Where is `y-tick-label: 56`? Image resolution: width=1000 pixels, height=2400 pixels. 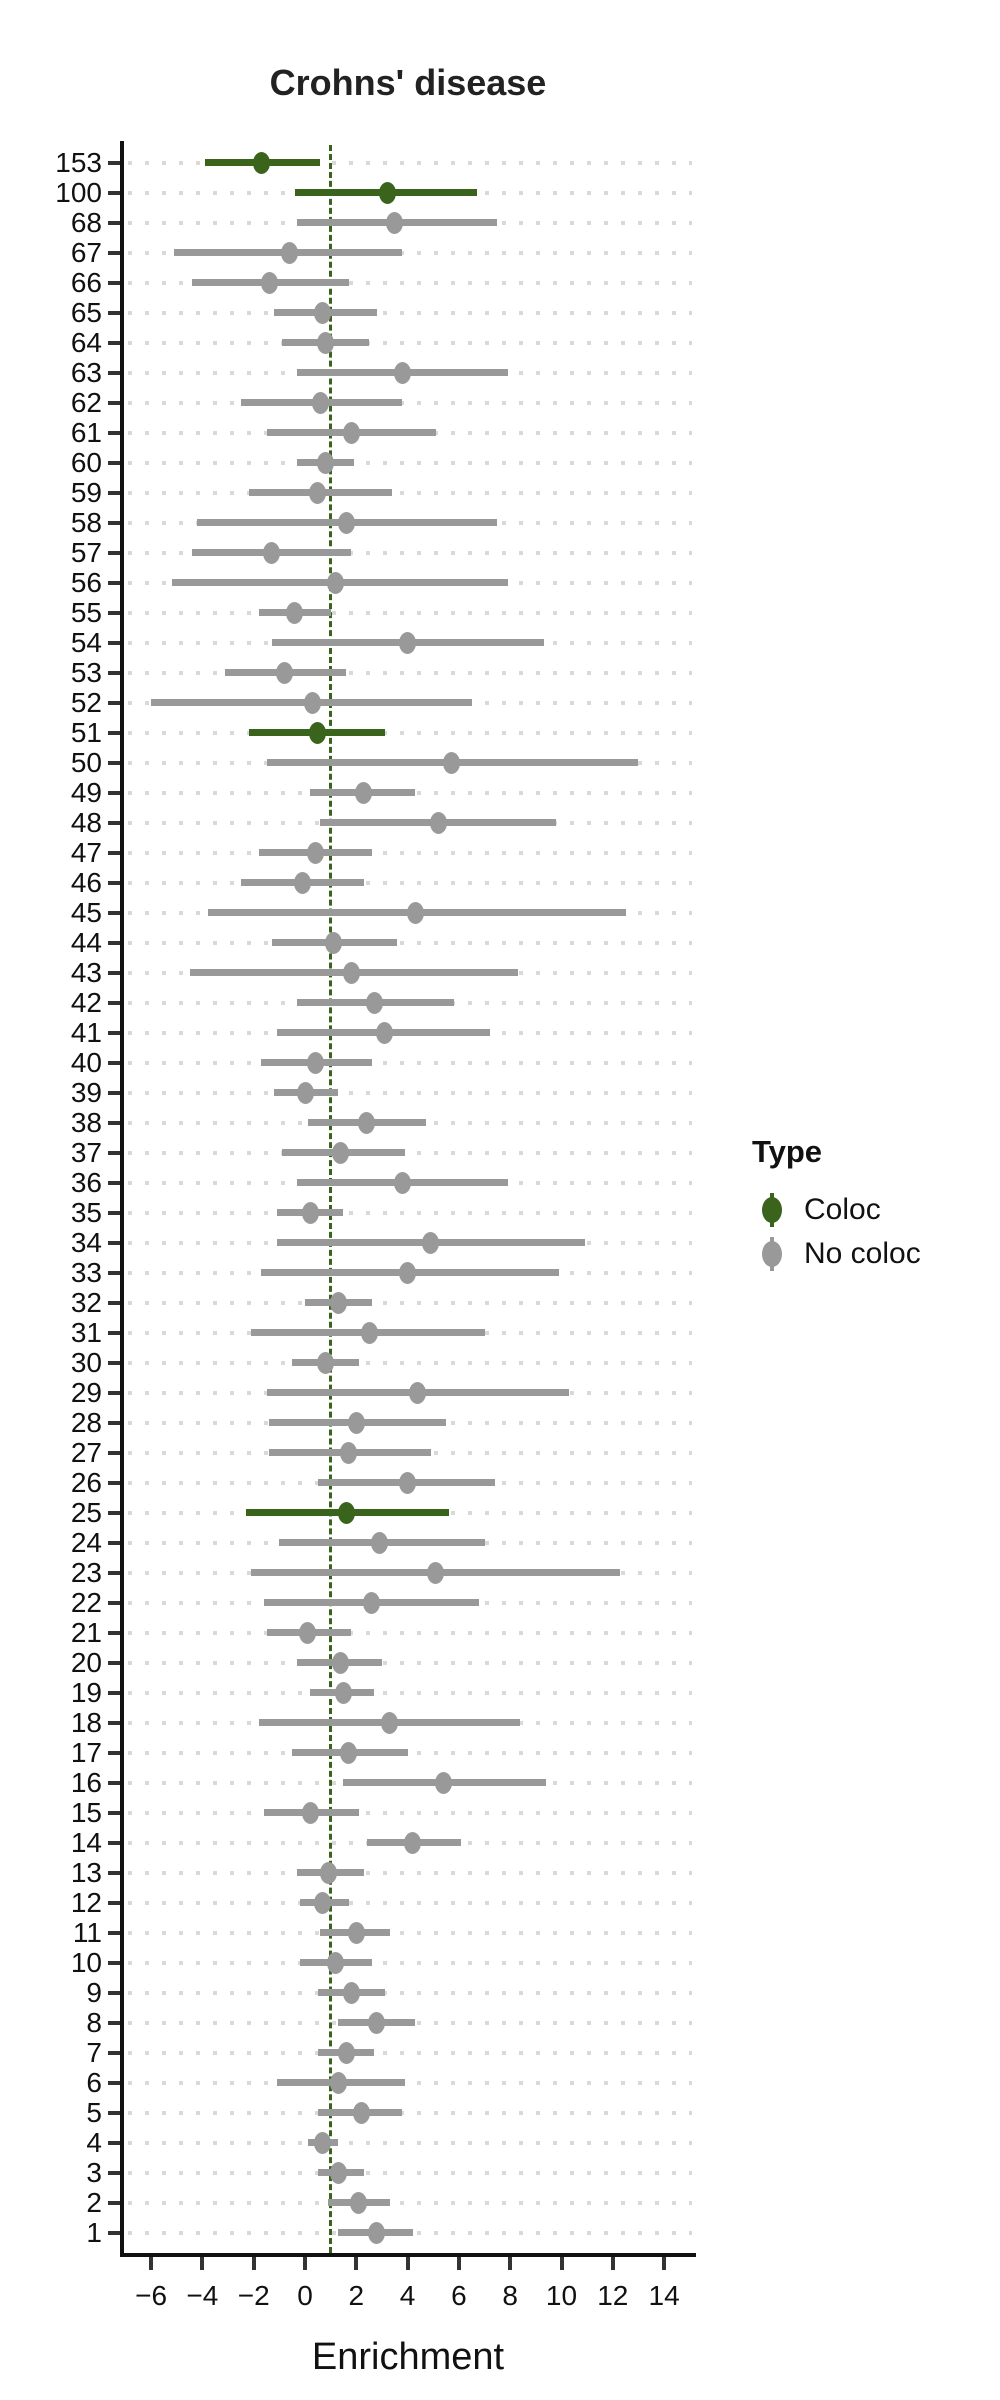 y-tick-label: 56 is located at coordinates (86, 582).